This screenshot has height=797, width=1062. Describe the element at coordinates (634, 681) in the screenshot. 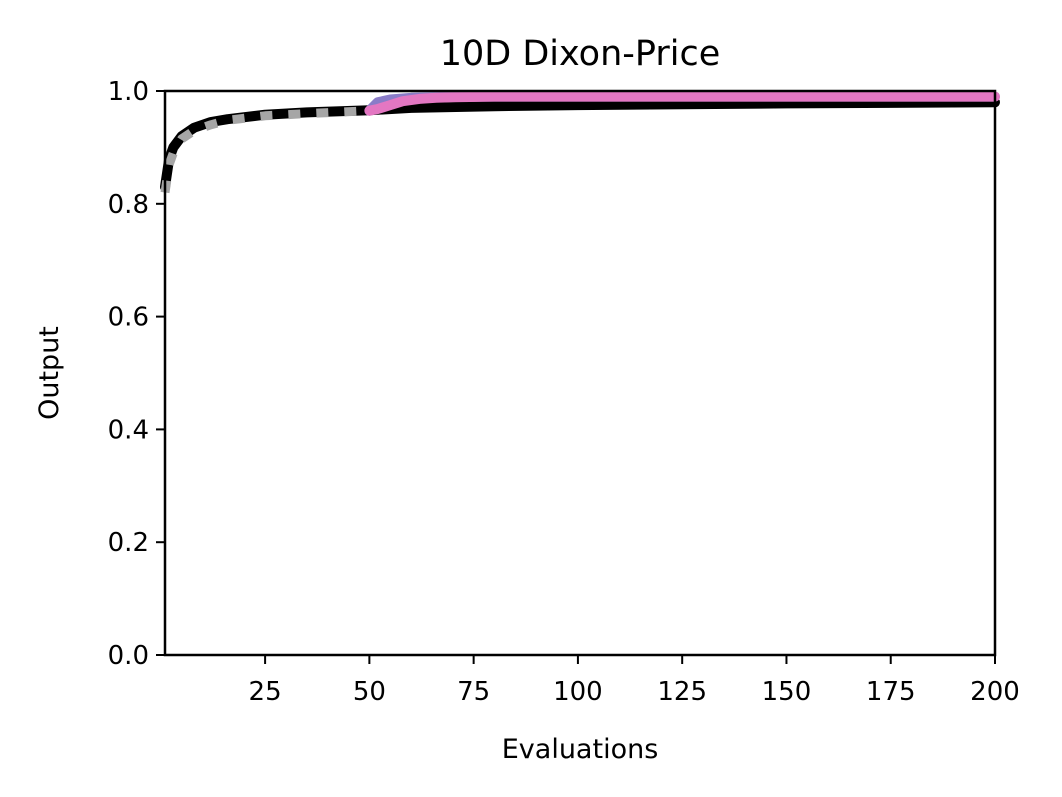

I see `x-axis: 25 50 75 100 125 150 175 200` at that location.